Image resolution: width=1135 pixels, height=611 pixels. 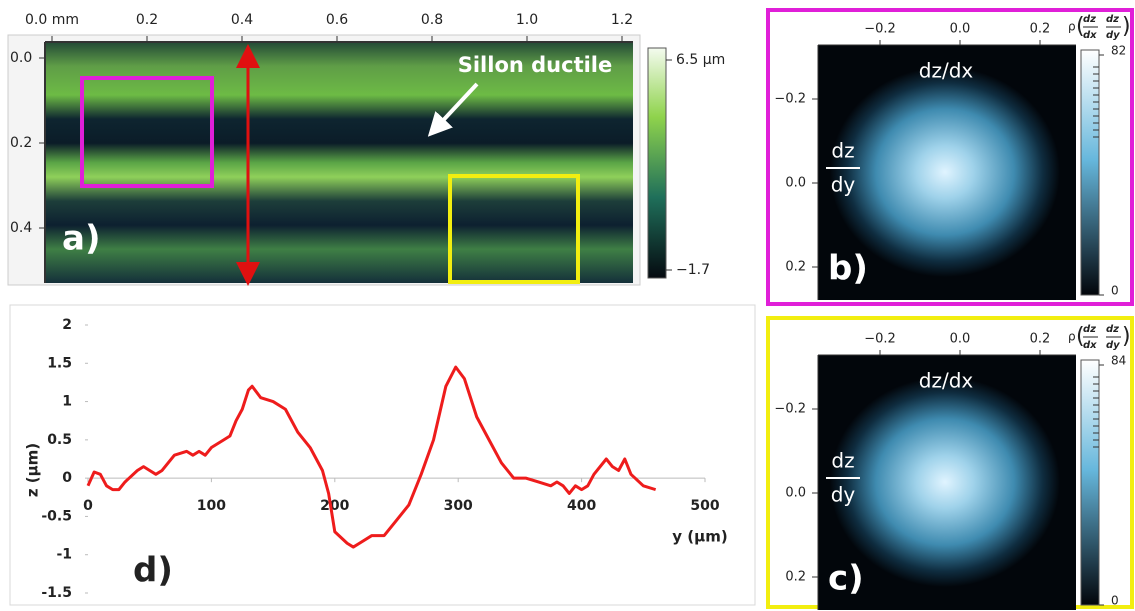 I want to click on panel-label: b), so click(x=848, y=269).